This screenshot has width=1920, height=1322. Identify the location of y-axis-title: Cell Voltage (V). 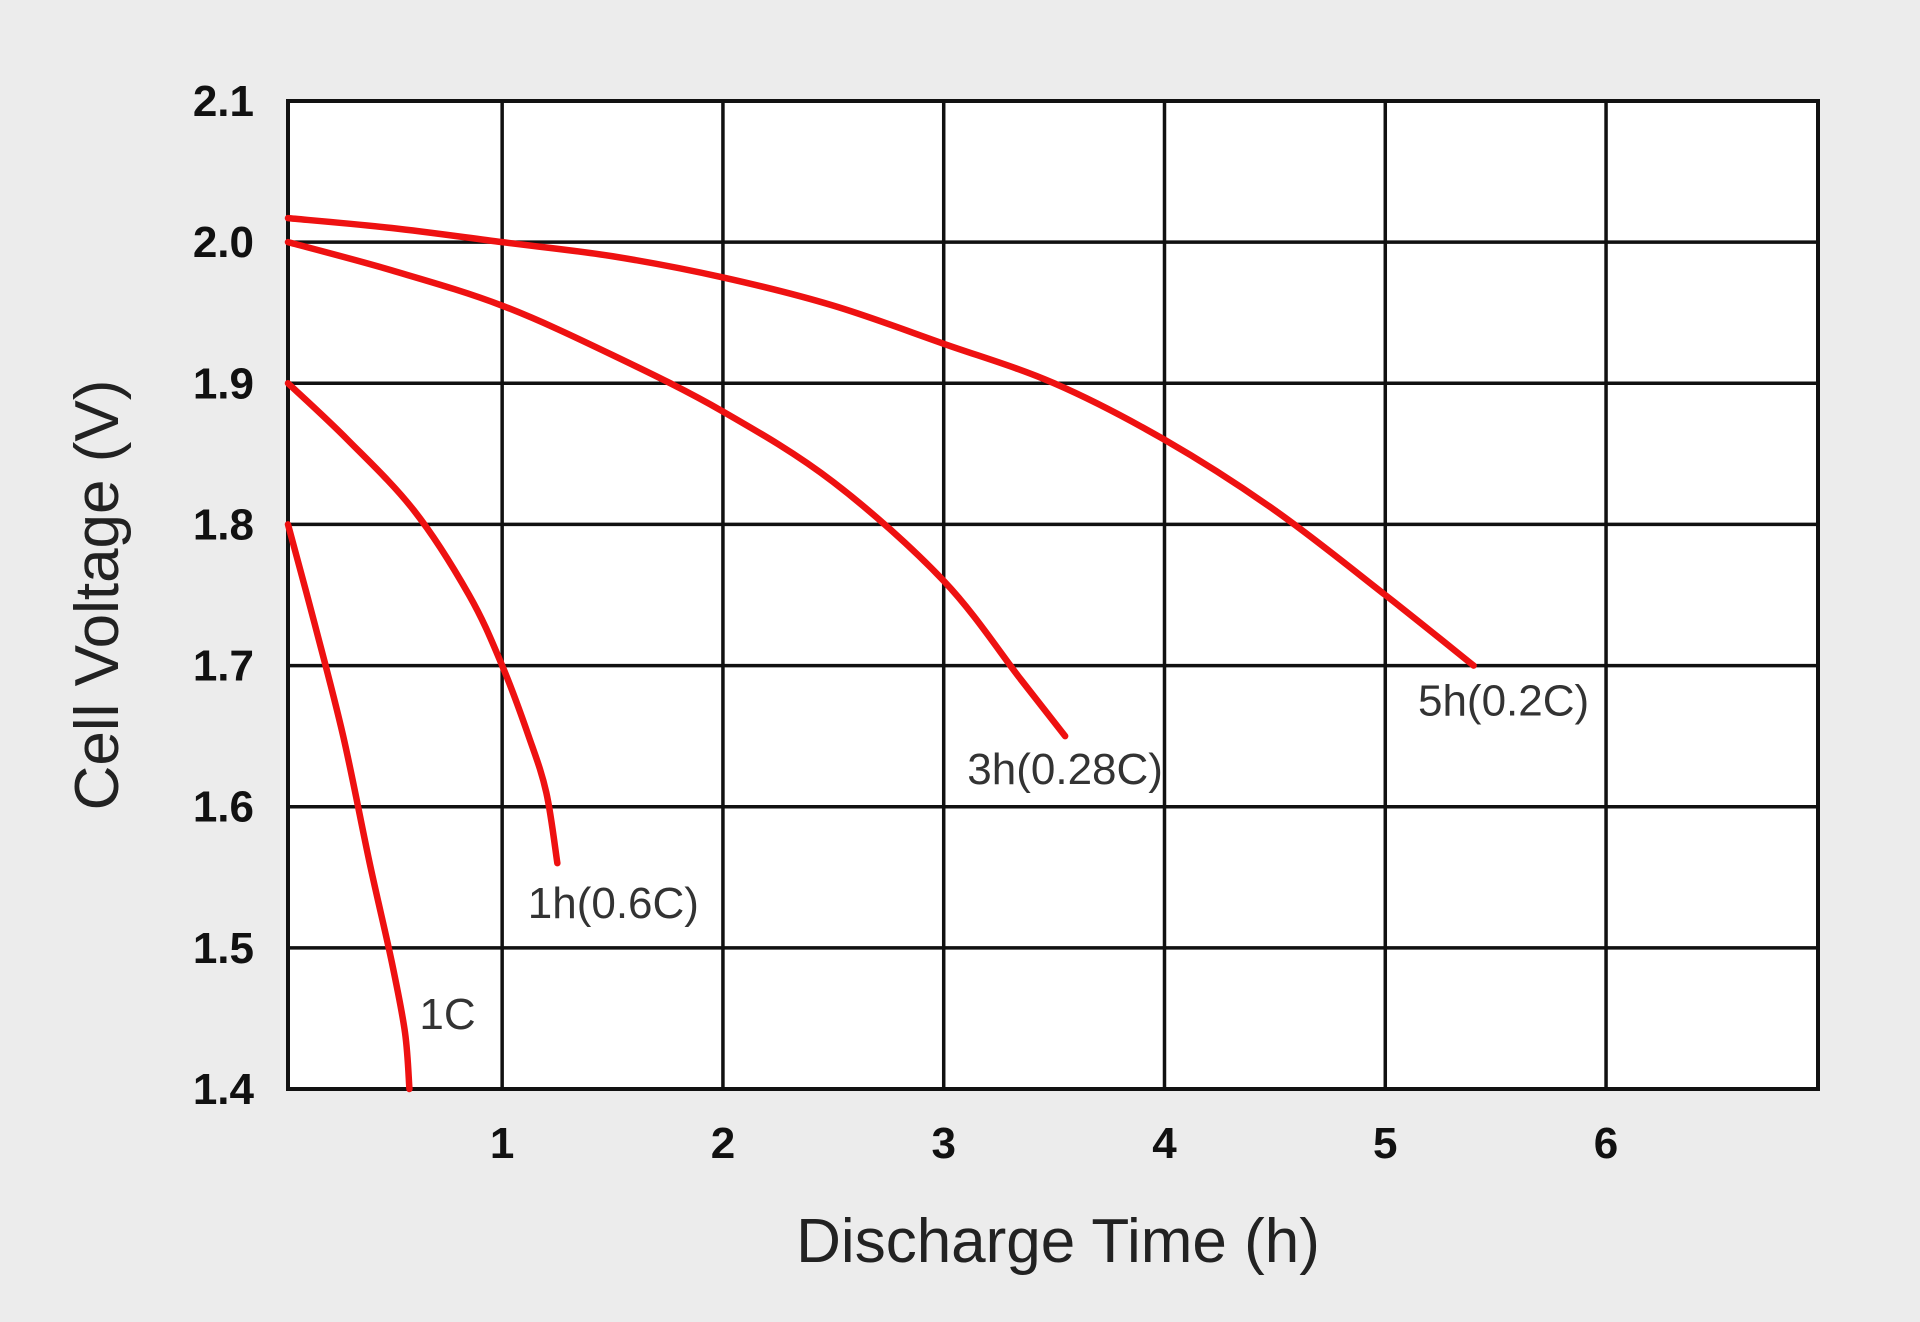
(97, 595).